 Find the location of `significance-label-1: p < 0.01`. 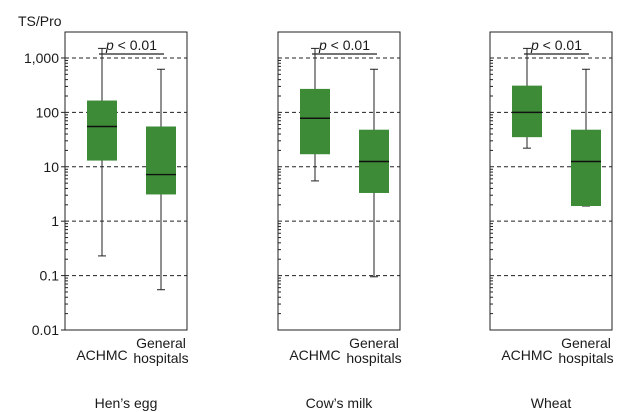

significance-label-1: p < 0.01 is located at coordinates (344, 45).